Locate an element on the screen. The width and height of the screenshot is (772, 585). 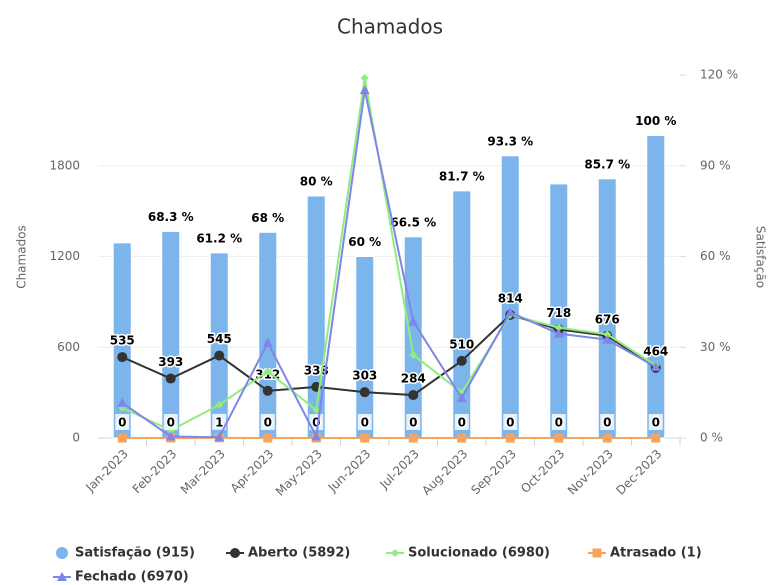
data-label: 66.5 % is located at coordinates (413, 222).